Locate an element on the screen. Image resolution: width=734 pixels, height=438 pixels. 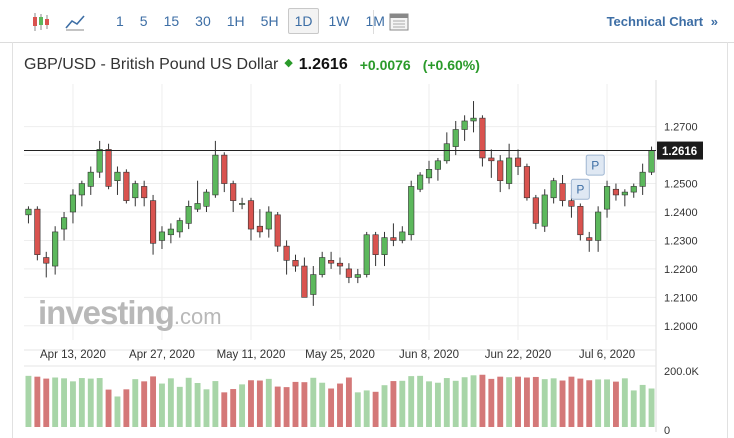
event-marker-label: P is located at coordinates (580, 190).